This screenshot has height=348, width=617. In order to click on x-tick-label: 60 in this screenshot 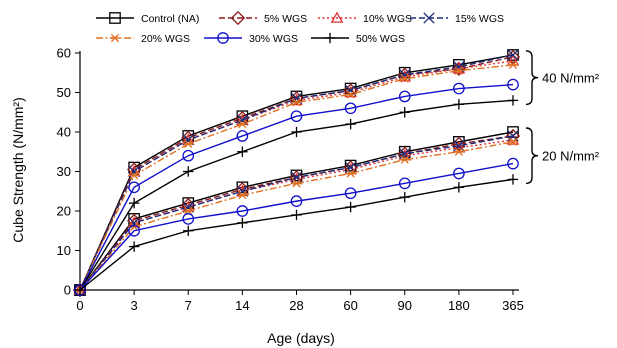, I will do `click(350, 305)`.